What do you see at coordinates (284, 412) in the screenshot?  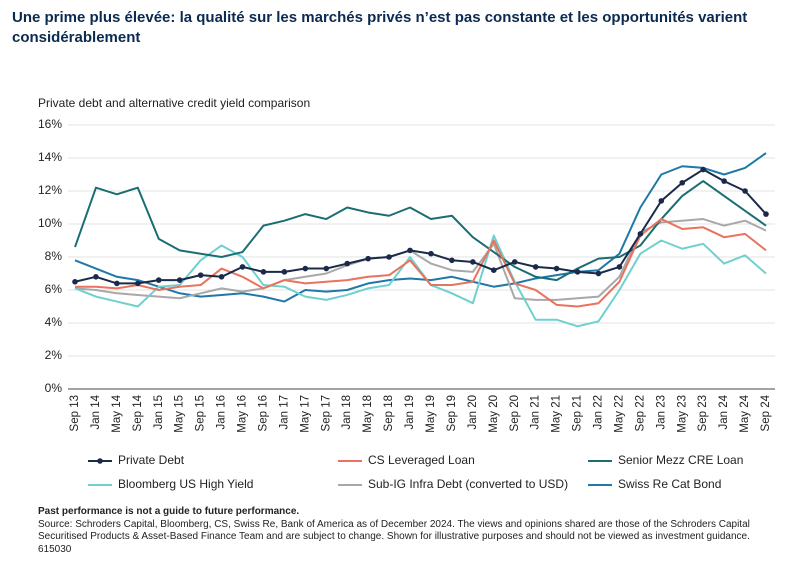 I see `x-tick-label: Jan 17` at bounding box center [284, 412].